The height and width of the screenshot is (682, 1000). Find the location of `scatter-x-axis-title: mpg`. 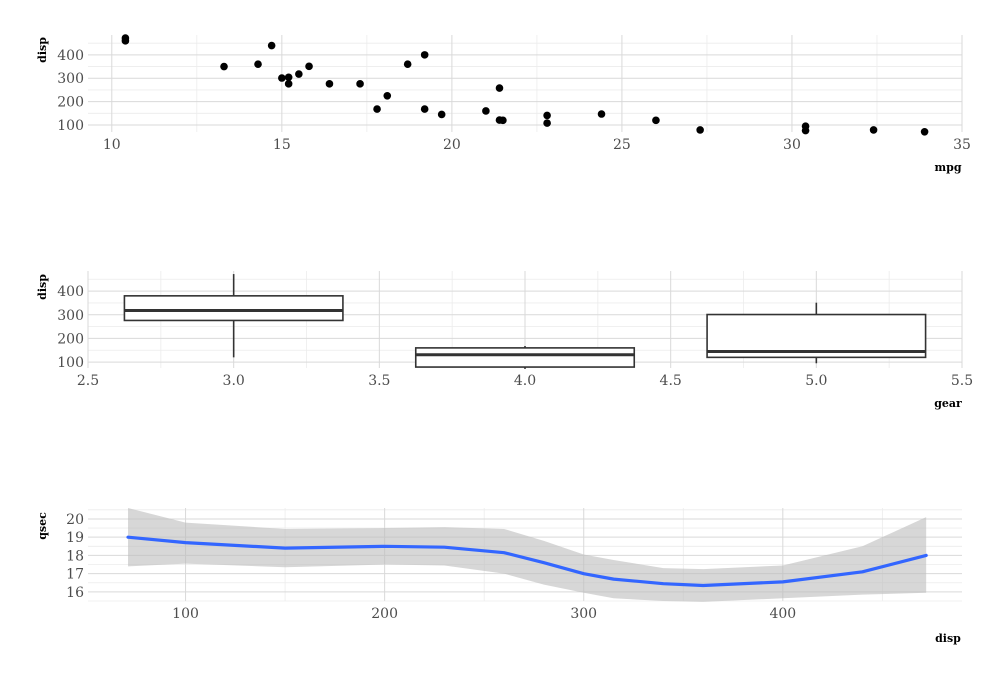

scatter-x-axis-title: mpg is located at coordinates (947, 167).